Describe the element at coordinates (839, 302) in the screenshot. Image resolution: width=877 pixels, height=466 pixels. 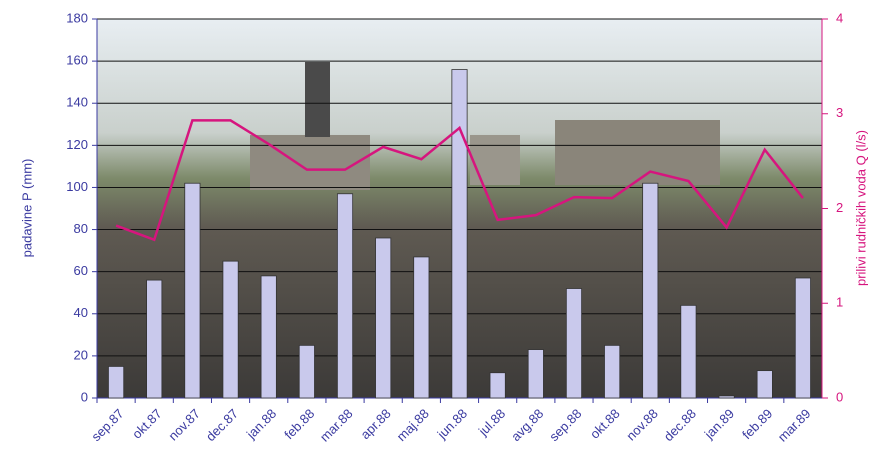
I see `y2-tick-label: 1` at that location.